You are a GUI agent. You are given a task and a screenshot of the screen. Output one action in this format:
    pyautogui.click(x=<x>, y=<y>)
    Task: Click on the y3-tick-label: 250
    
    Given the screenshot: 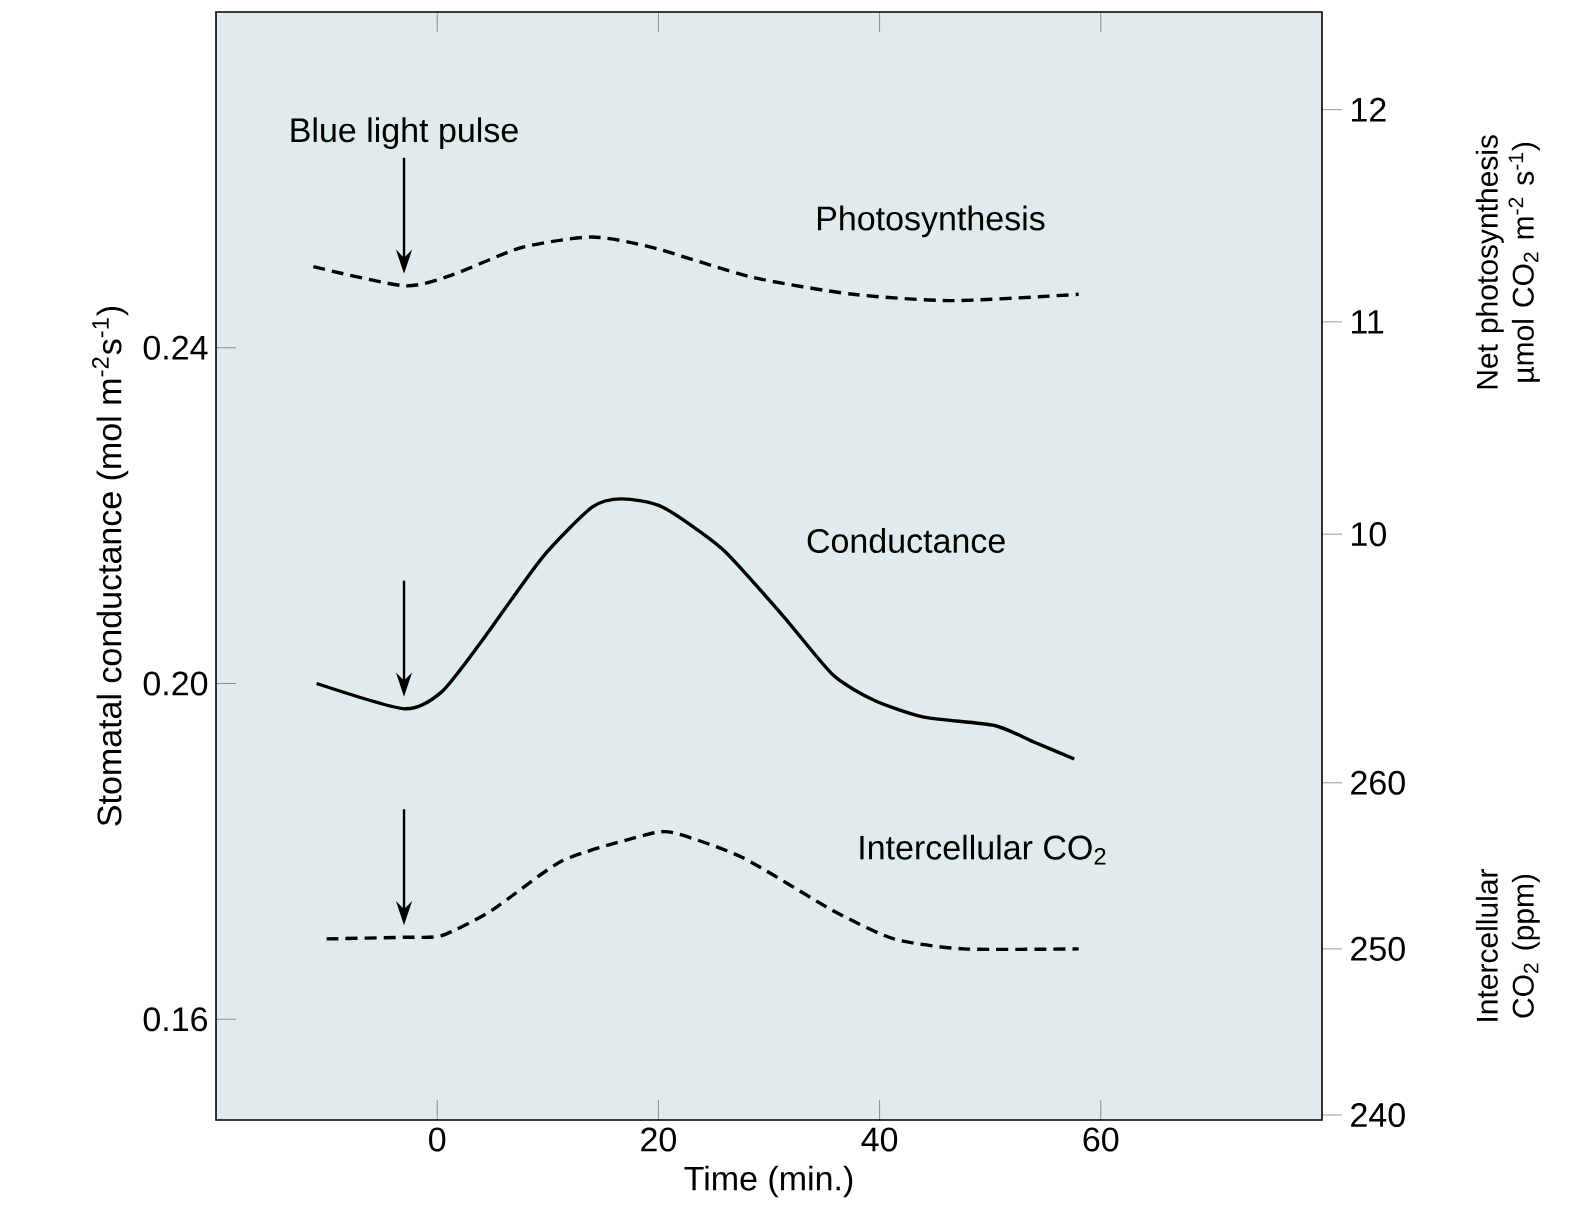 What is the action you would take?
    pyautogui.click(x=1378, y=948)
    